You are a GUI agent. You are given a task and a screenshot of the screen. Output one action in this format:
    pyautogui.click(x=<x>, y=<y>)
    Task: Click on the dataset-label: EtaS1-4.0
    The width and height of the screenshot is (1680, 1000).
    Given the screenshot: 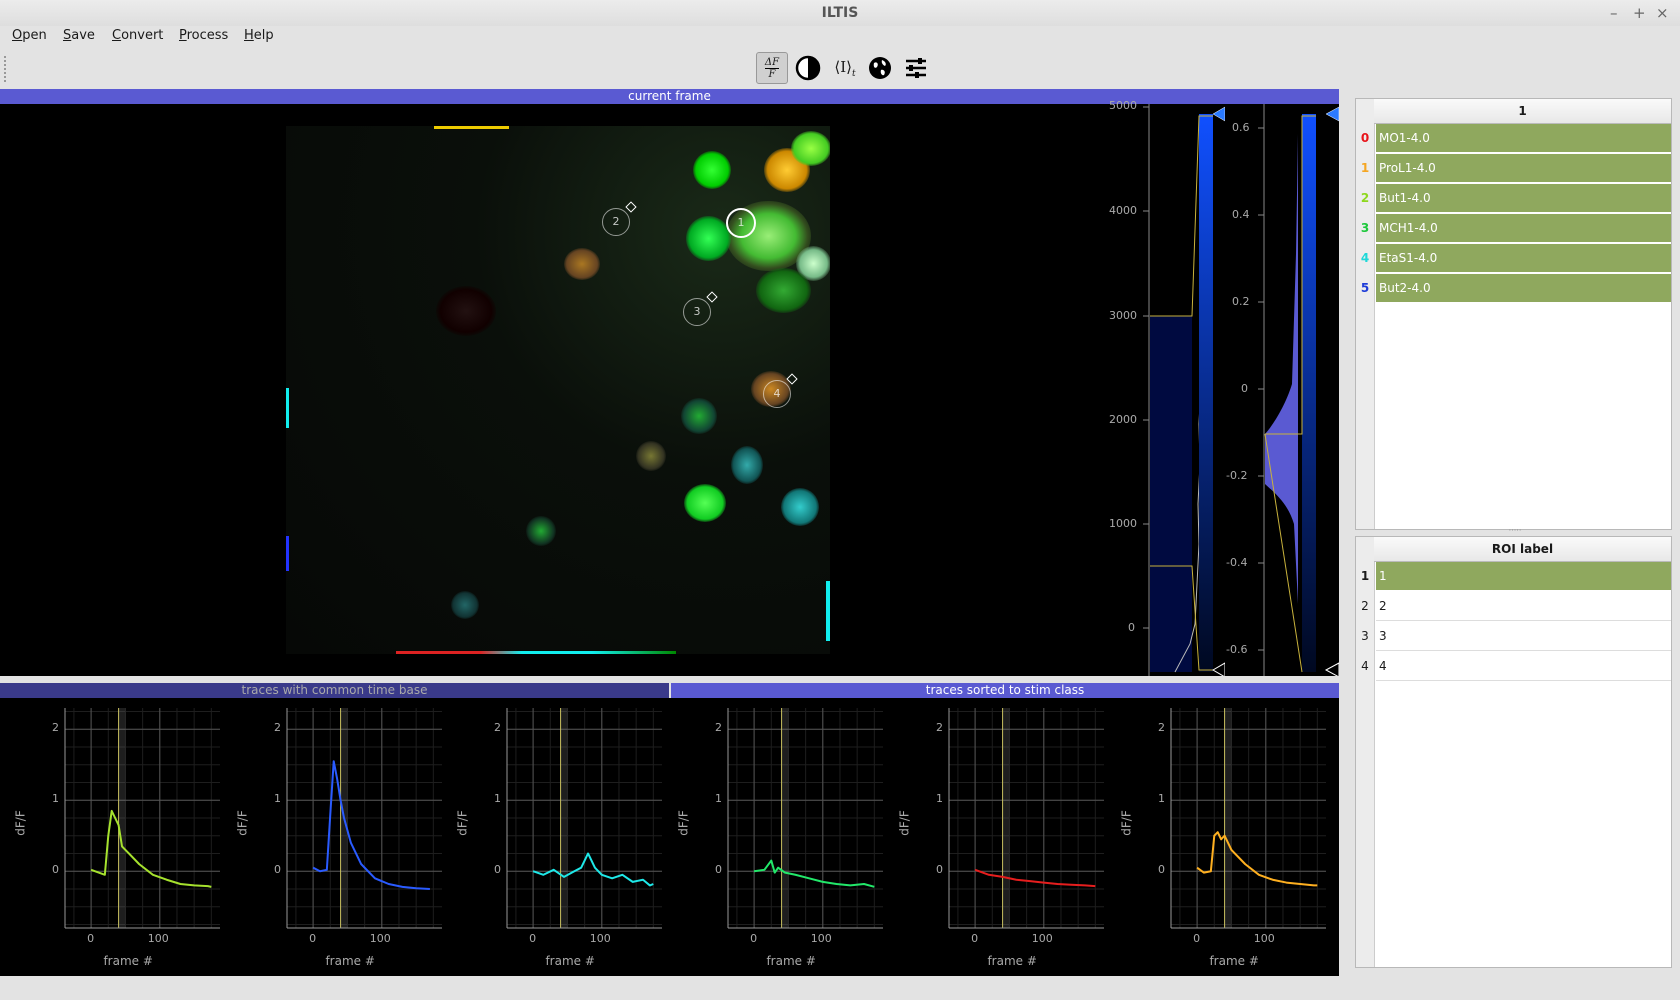 What is the action you would take?
    pyautogui.click(x=1523, y=258)
    